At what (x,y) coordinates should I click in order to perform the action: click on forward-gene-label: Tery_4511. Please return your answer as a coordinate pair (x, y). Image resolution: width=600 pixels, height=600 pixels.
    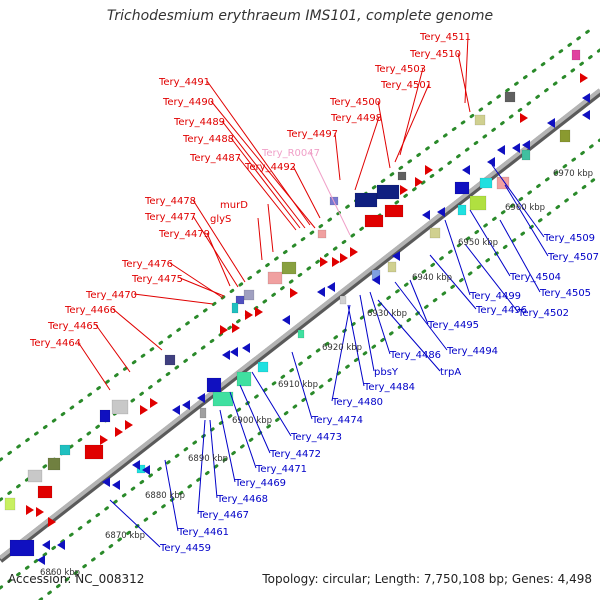
    Looking at the image, I should click on (445, 37).